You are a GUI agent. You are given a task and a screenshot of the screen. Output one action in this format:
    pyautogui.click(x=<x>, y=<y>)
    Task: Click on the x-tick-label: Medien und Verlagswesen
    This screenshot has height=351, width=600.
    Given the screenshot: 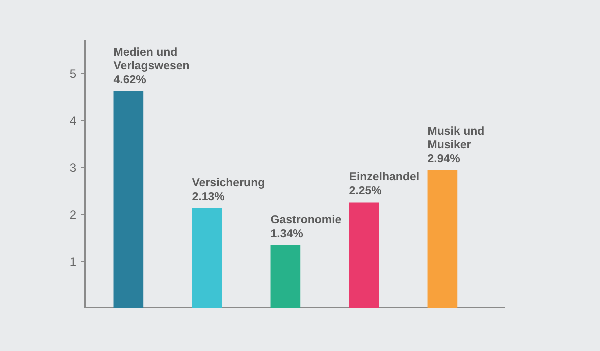 What is the action you would take?
    pyautogui.click(x=152, y=59)
    